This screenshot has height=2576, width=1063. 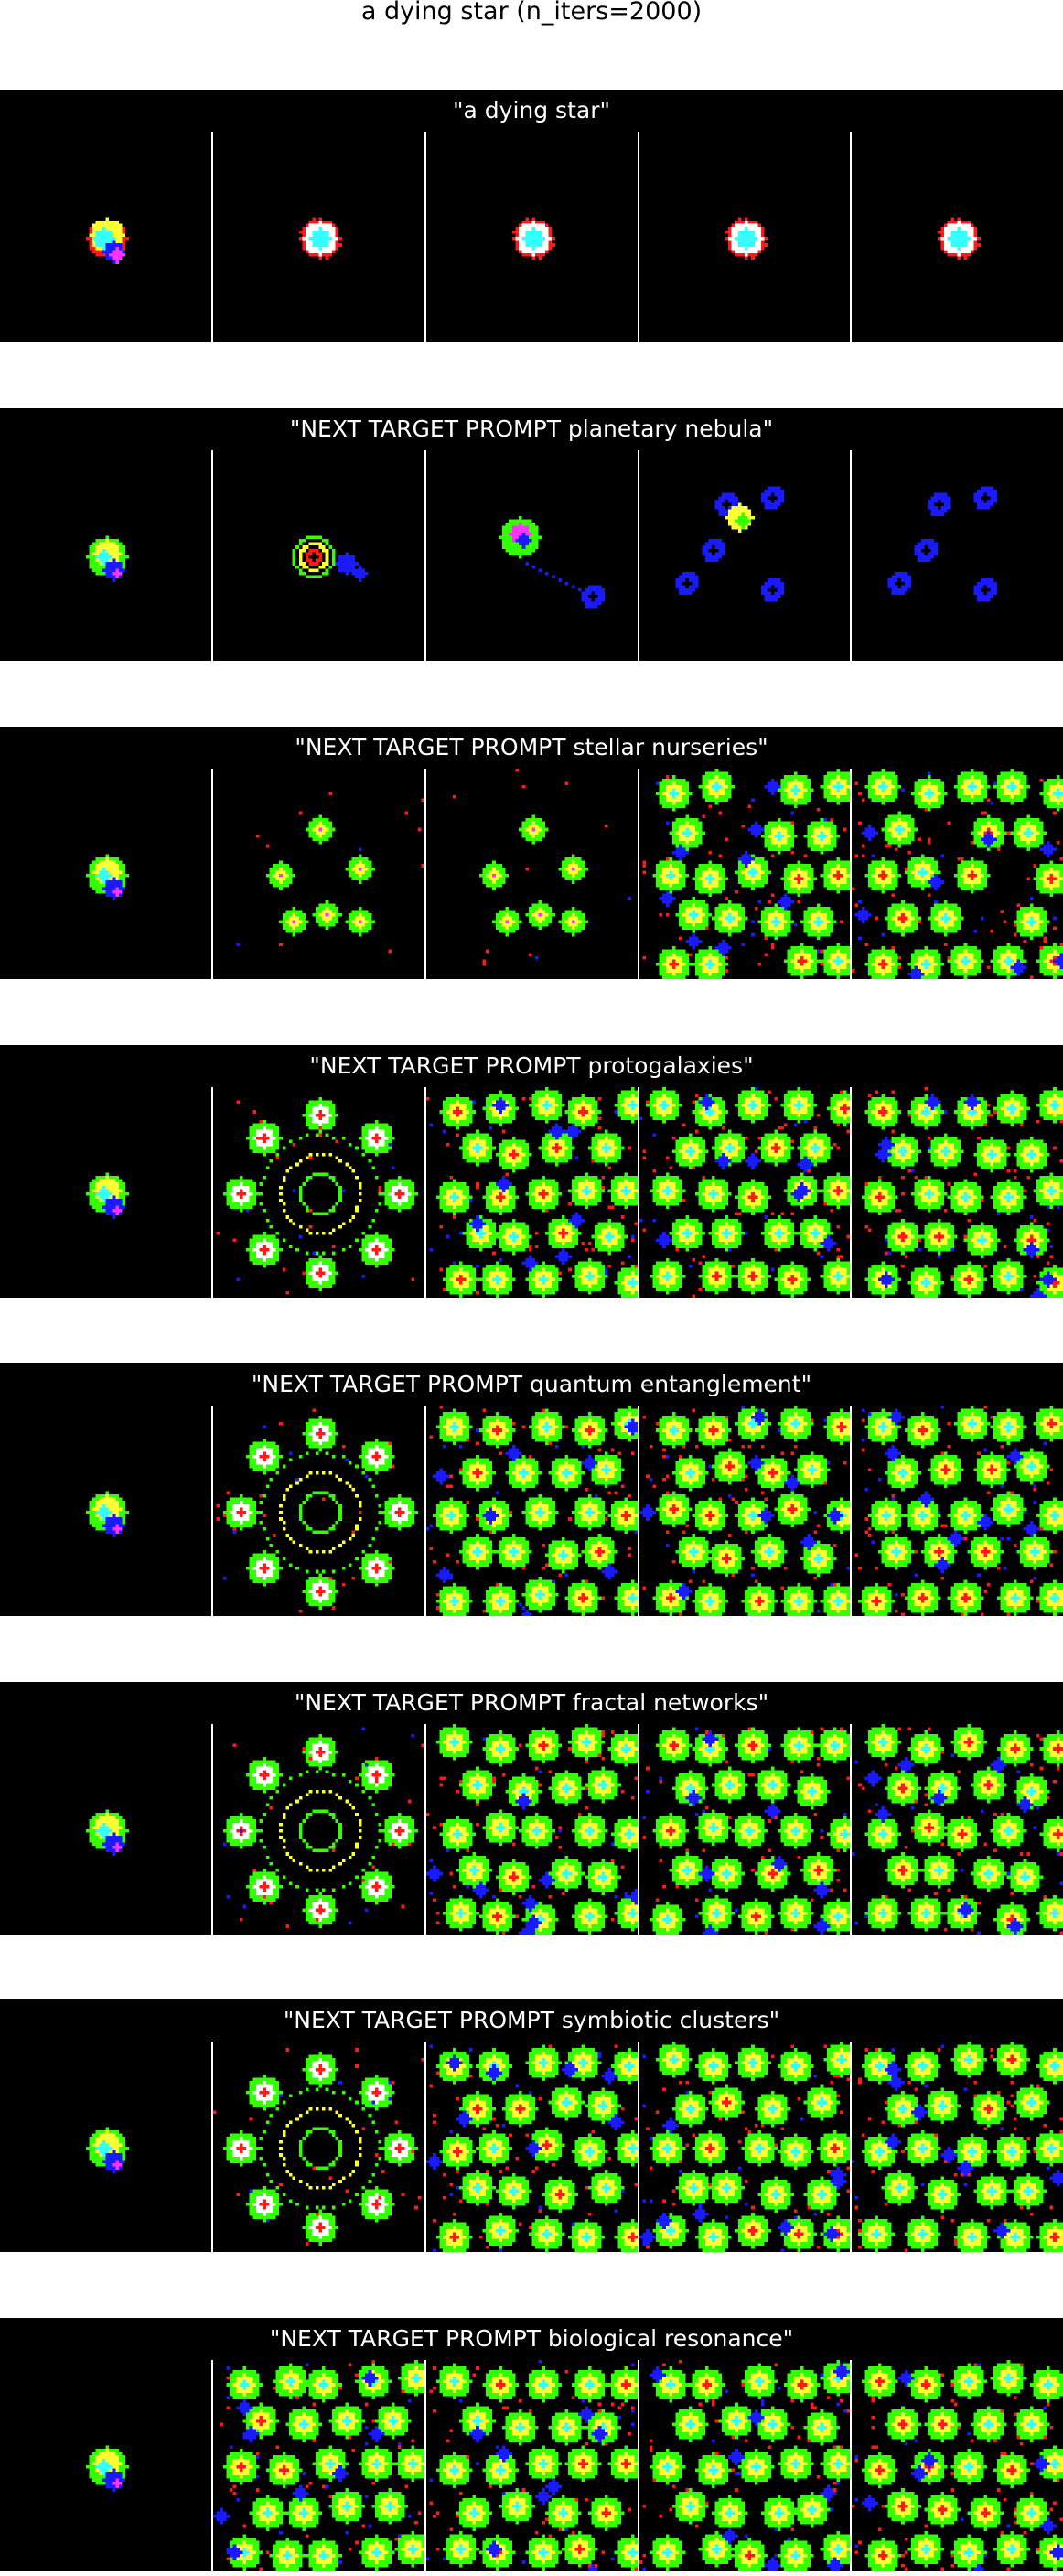 What do you see at coordinates (531, 1703) in the screenshot?
I see `prompt-header: "NEXT TARGET PROMPT fractal networks"` at bounding box center [531, 1703].